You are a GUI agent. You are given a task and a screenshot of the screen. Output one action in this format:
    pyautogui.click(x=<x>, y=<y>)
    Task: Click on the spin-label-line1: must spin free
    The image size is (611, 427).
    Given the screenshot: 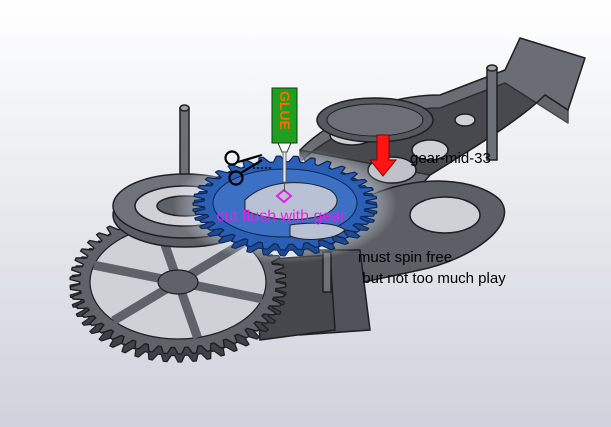 What is the action you would take?
    pyautogui.click(x=405, y=257)
    